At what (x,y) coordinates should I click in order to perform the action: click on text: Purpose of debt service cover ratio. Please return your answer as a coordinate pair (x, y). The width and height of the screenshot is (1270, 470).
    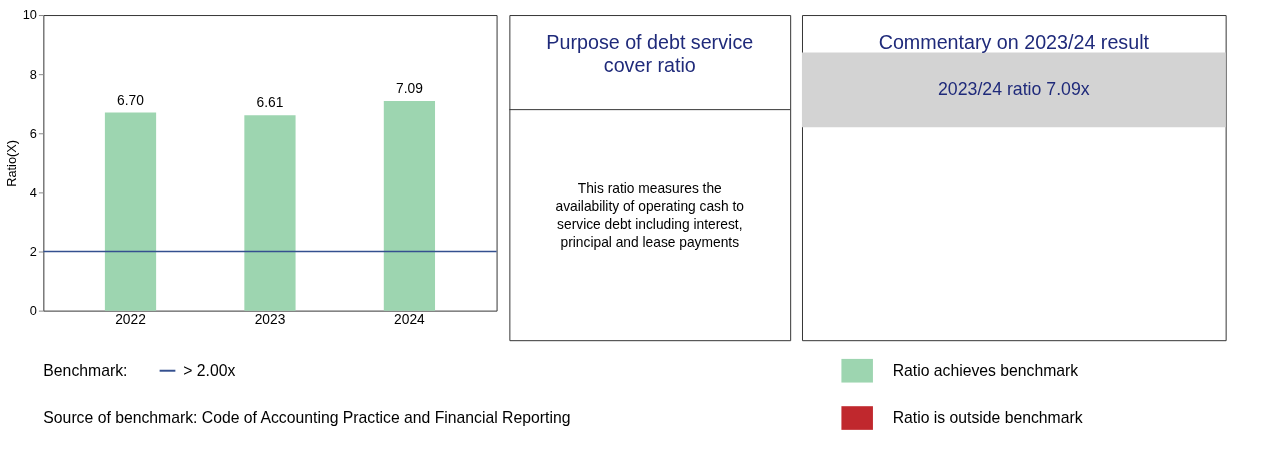
    Looking at the image, I should click on (650, 53).